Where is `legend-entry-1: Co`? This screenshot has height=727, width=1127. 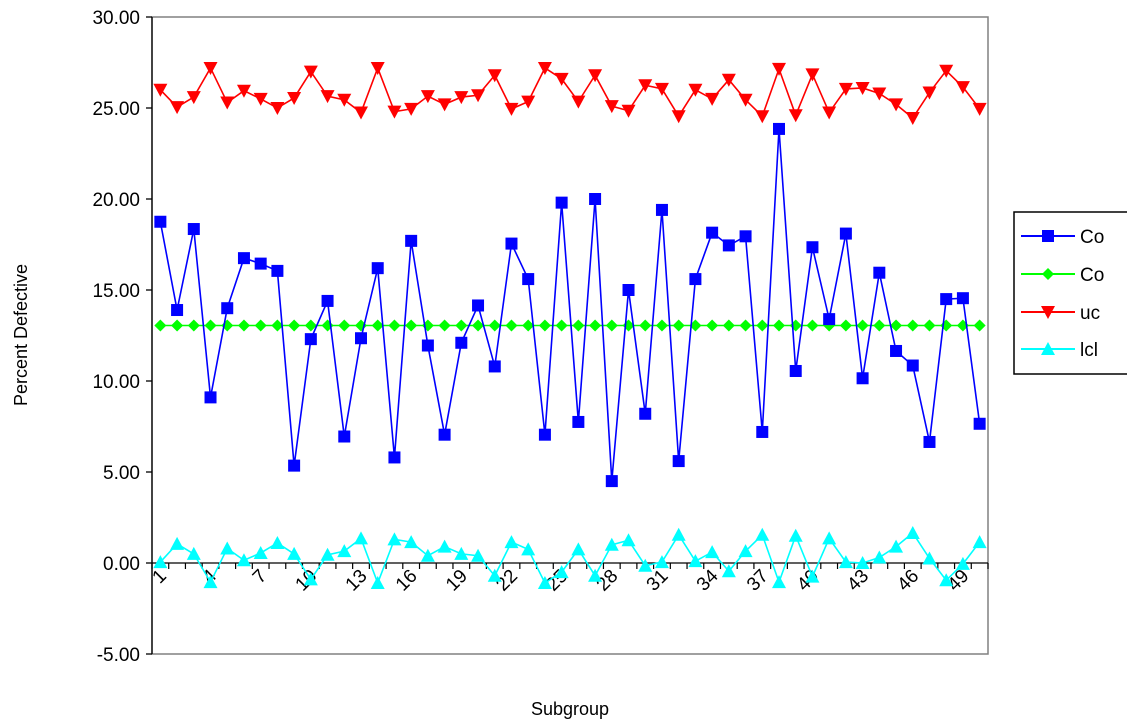
legend-entry-1: Co is located at coordinates (1092, 275).